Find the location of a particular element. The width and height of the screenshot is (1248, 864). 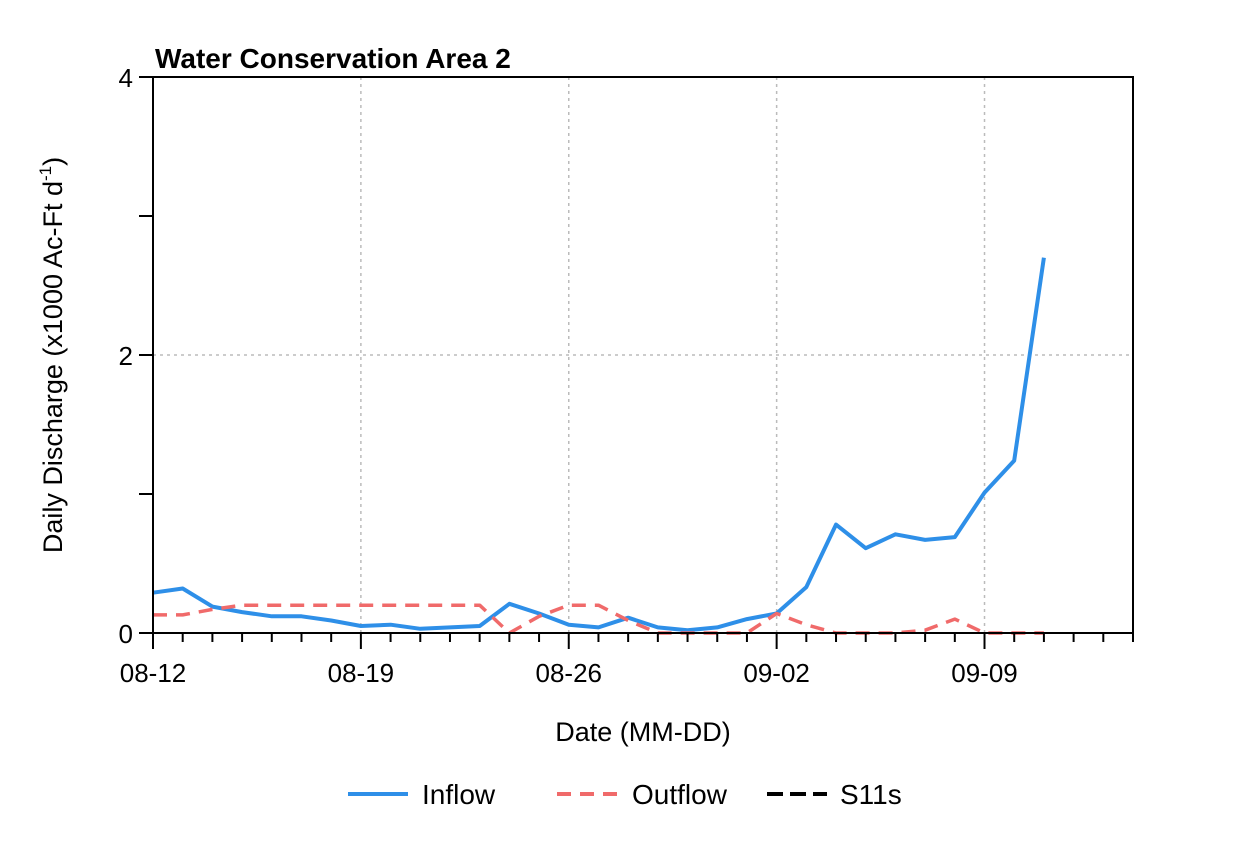

y-tick-label: 4 is located at coordinates (126, 78).